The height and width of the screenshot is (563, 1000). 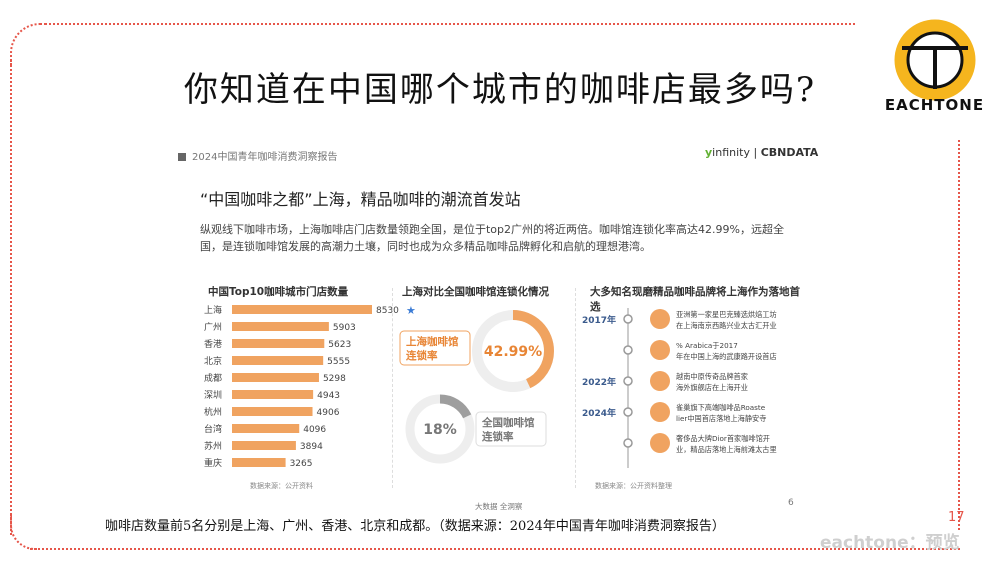 I want to click on bar-category-label: 上海, so click(x=213, y=310).